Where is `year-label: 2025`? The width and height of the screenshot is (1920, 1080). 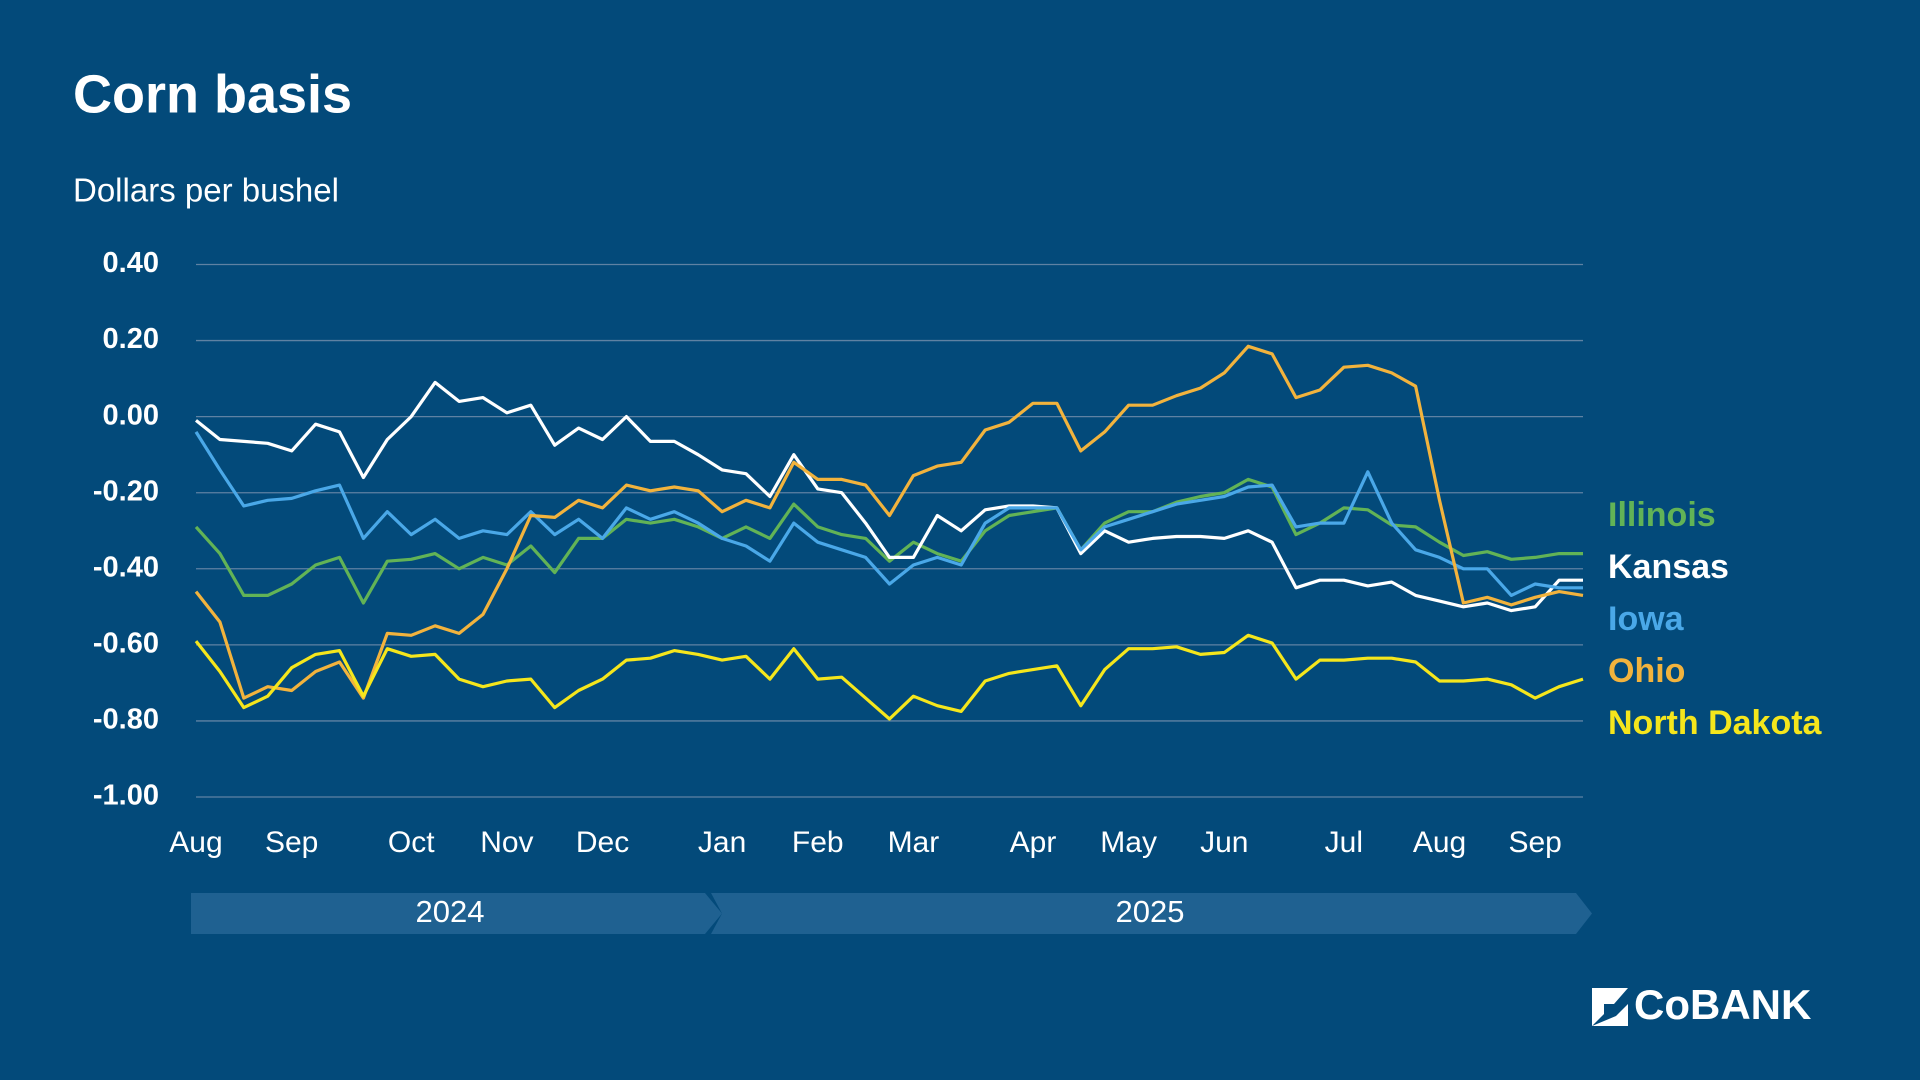 year-label: 2025 is located at coordinates (1150, 911).